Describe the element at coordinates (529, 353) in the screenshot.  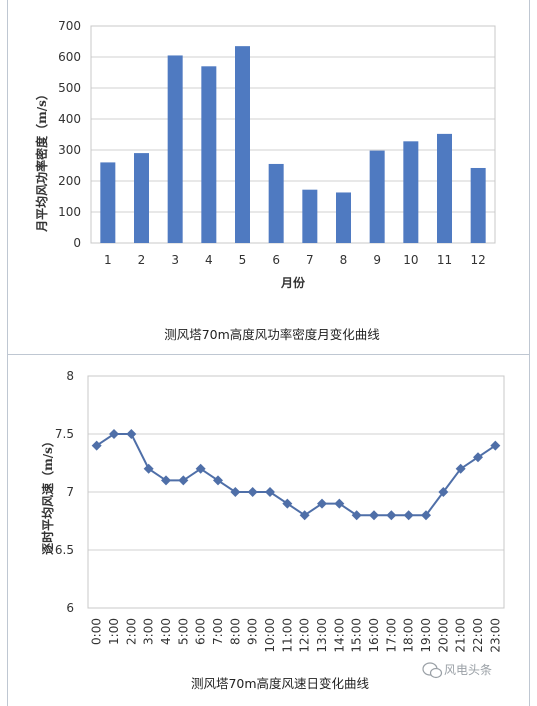
I see `frame-right-border` at that location.